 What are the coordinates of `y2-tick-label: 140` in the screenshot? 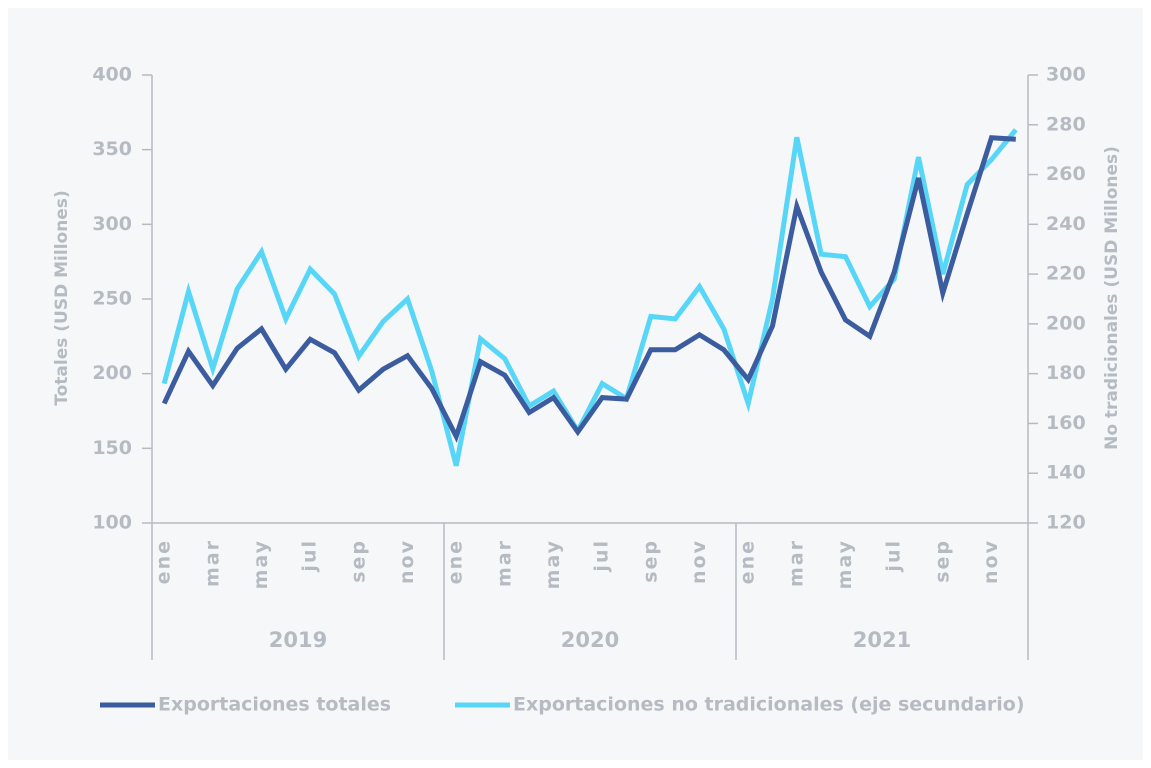 It's located at (1066, 473).